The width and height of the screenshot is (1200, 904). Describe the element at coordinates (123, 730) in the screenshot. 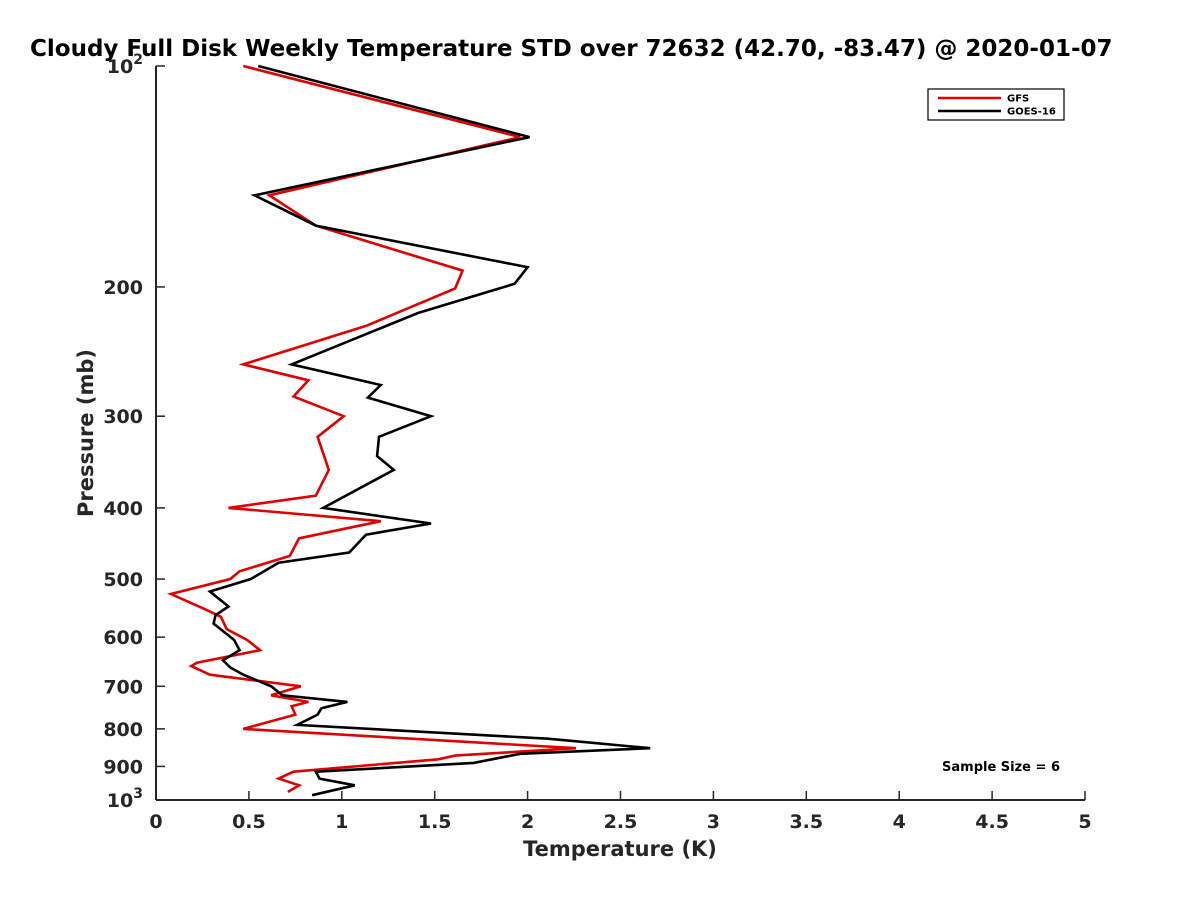

I see `y-tick-label: 800` at that location.